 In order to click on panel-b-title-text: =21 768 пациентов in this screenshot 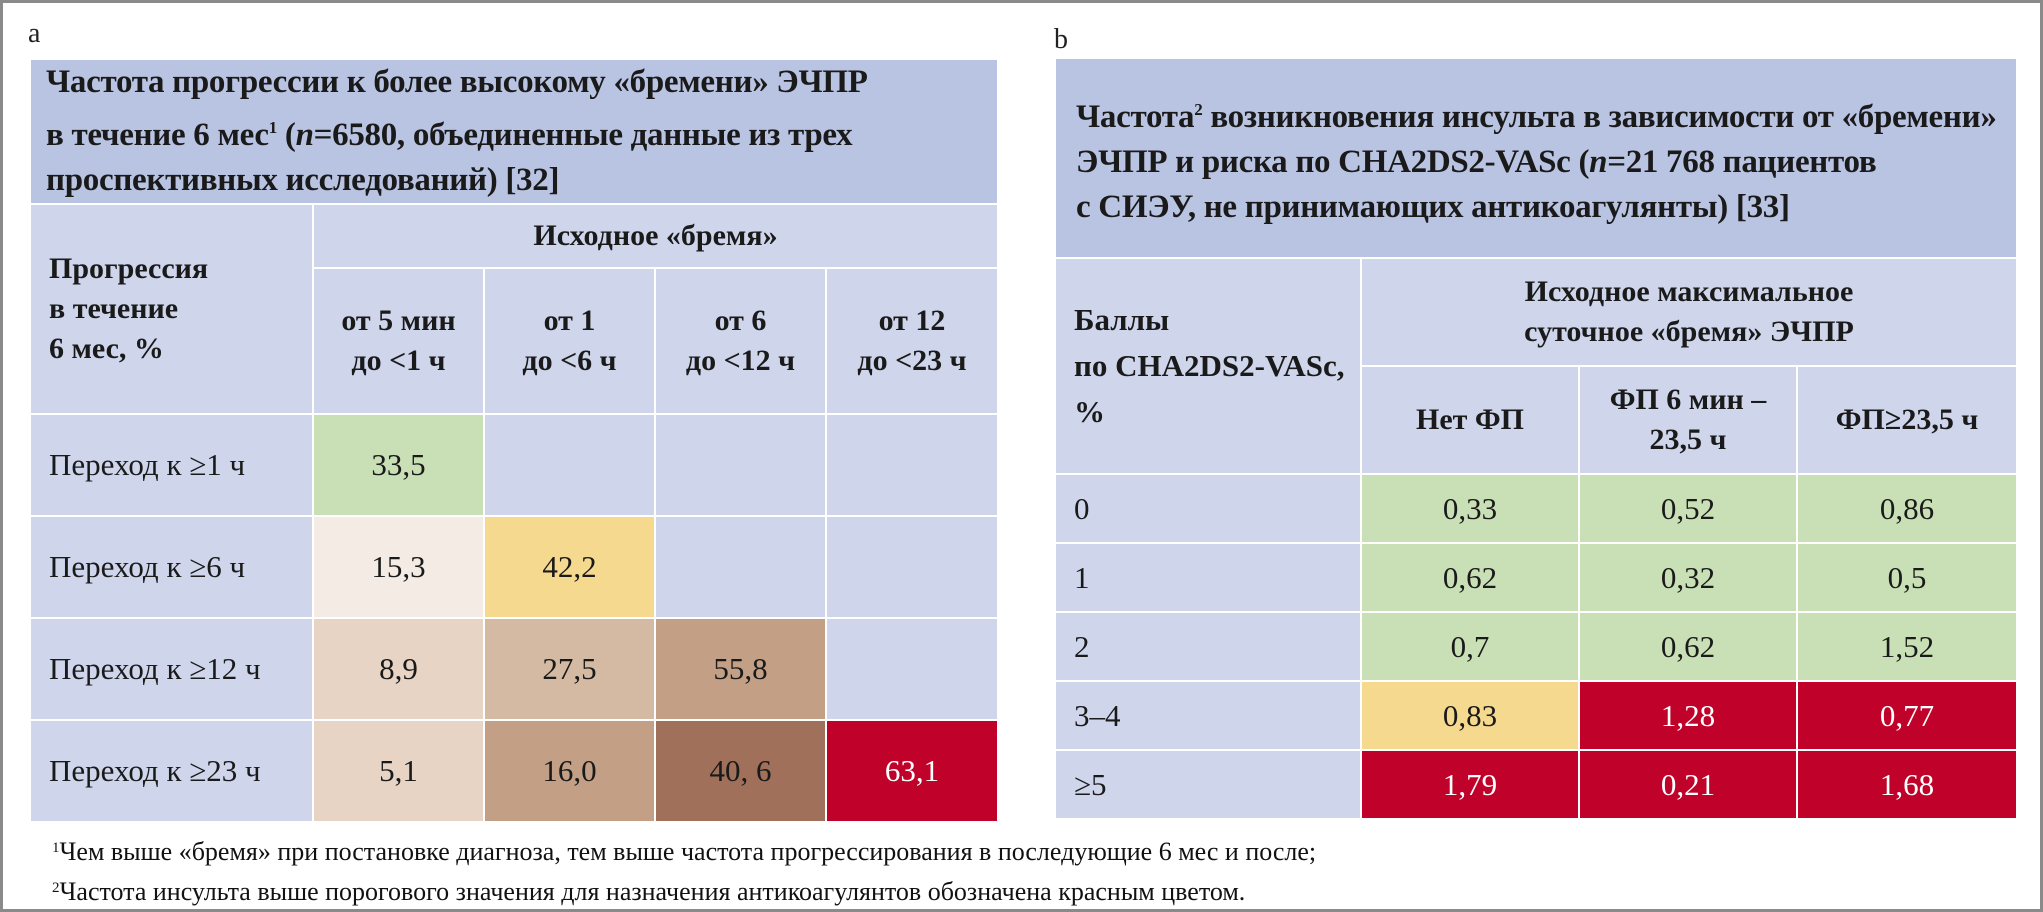, I will do `click(1742, 161)`.